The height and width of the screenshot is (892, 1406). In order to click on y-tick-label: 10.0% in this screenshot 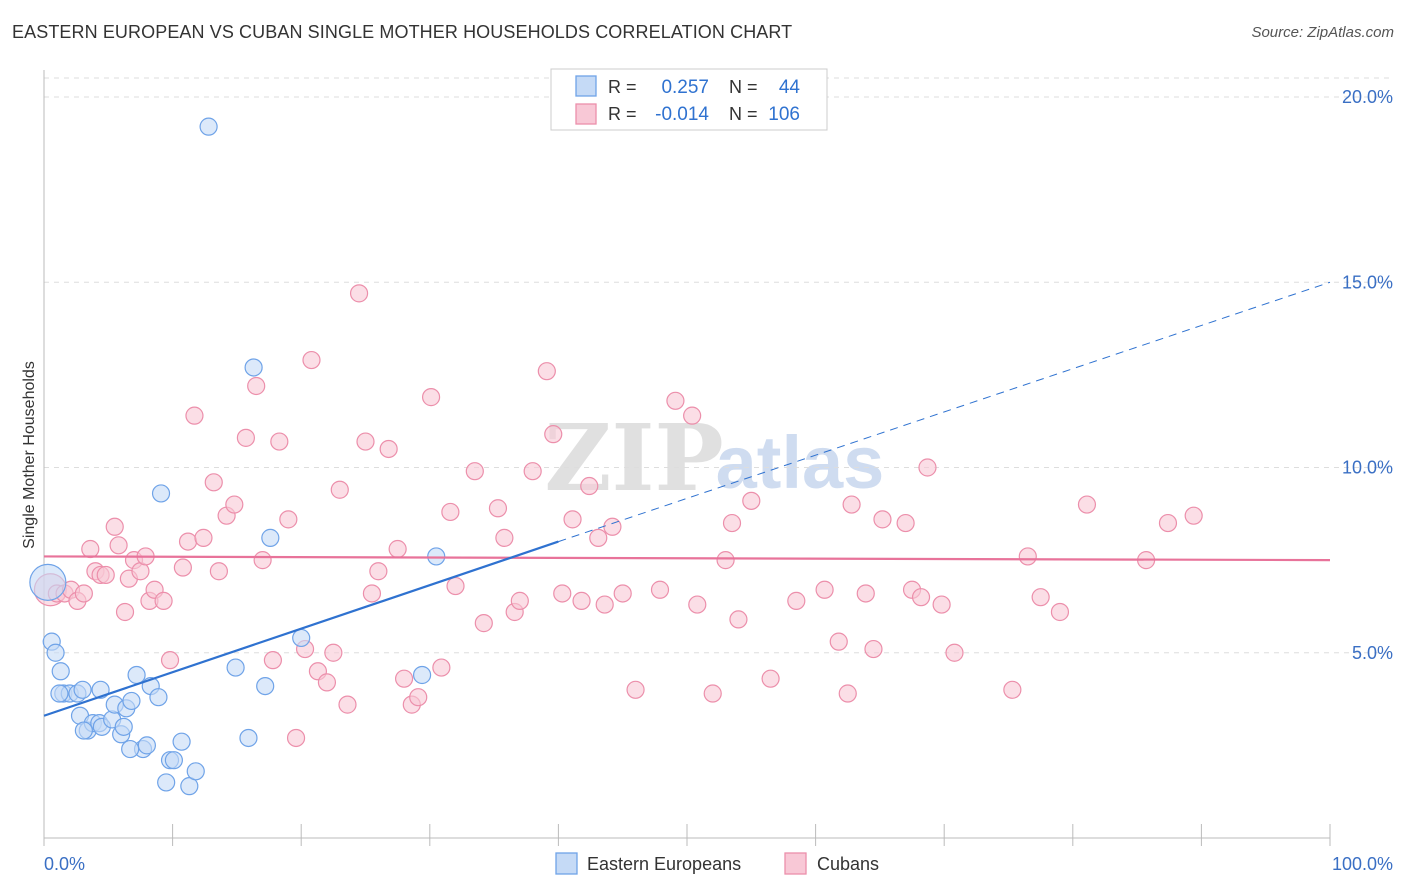, I will do `click(1367, 468)`.